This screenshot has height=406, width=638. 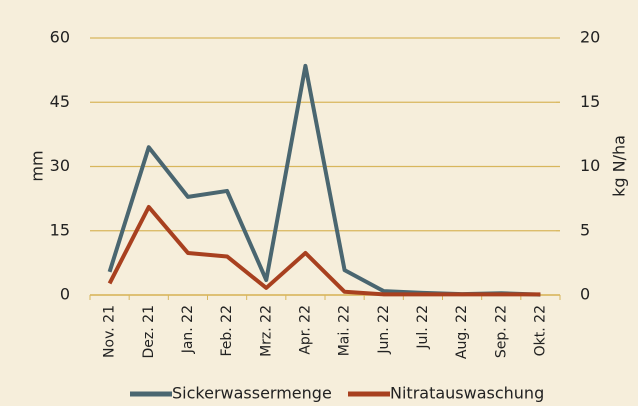 What do you see at coordinates (590, 101) in the screenshot?
I see `y2-tick-label: 15` at bounding box center [590, 101].